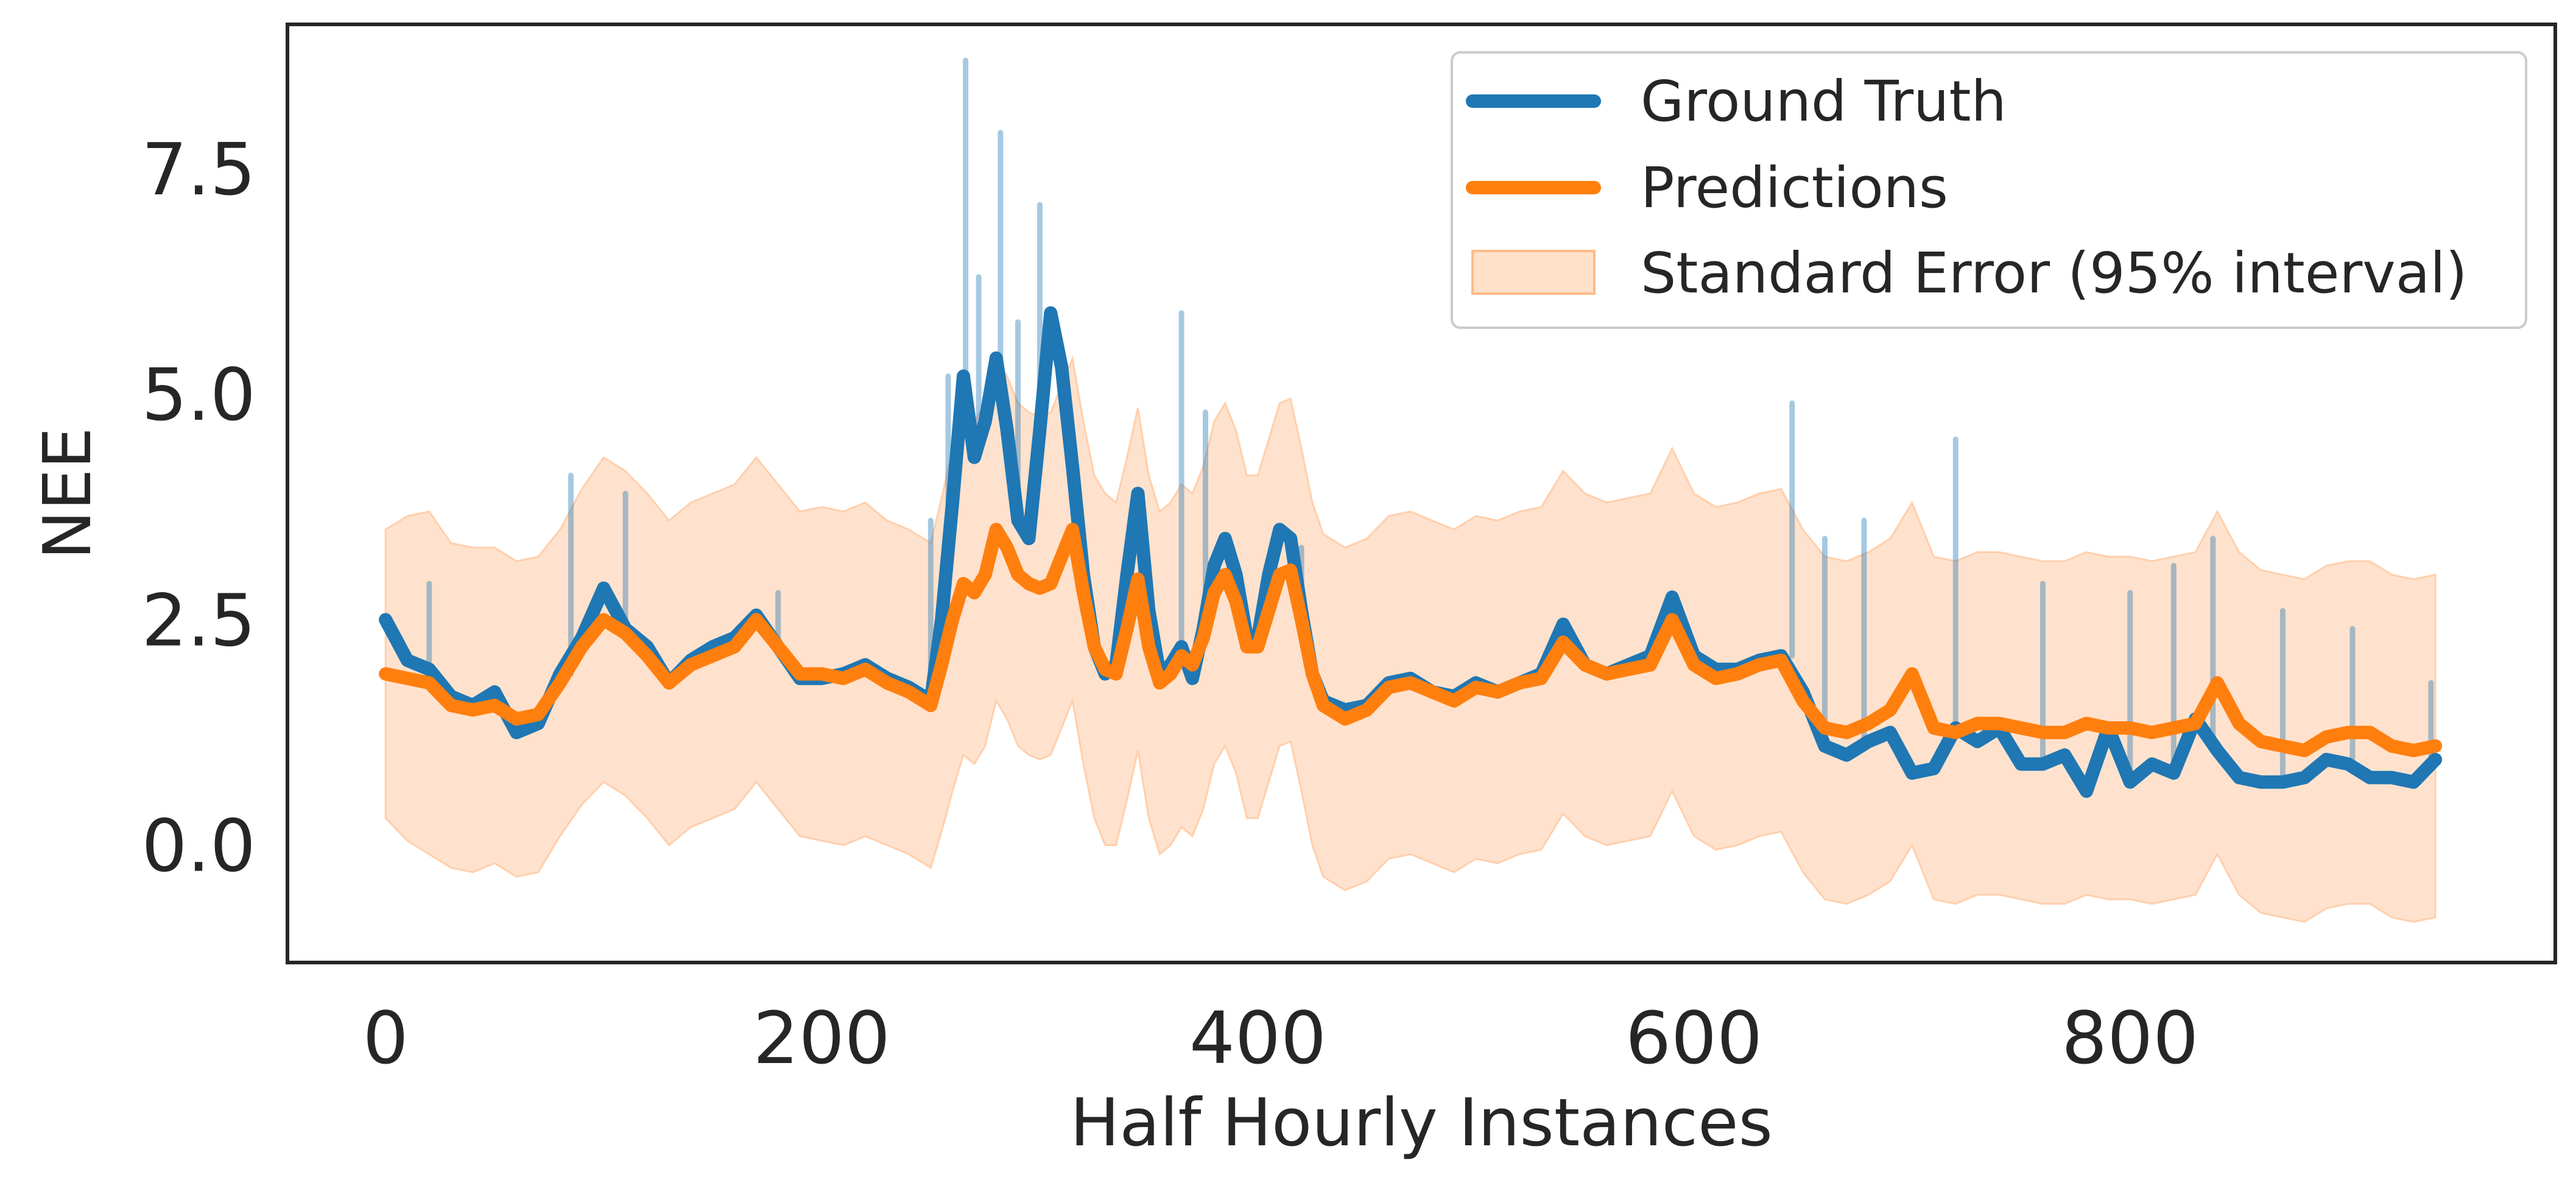 This screenshot has width=2576, height=1180. I want to click on x-axis-ticks: 0 200 400 600 800, so click(1281, 1038).